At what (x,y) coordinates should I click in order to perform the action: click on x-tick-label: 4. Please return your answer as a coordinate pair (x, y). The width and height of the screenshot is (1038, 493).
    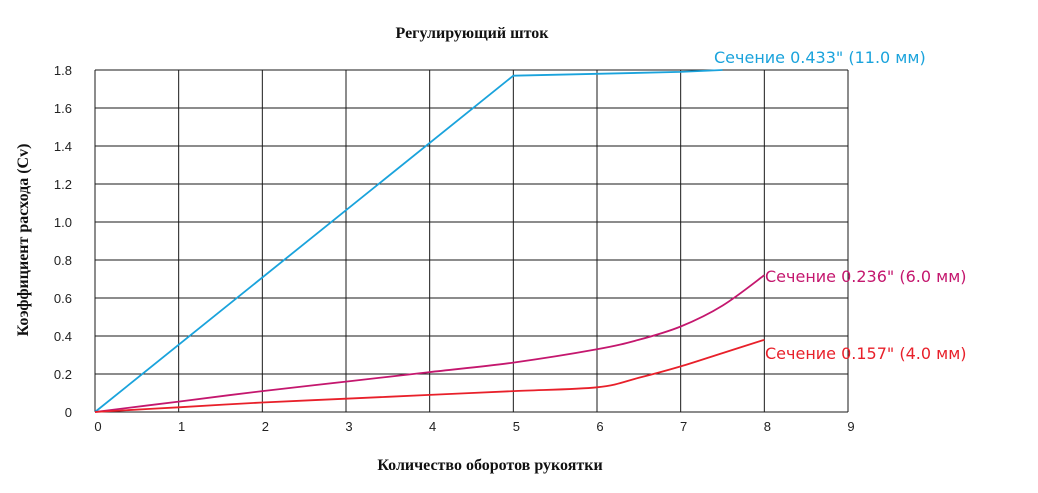
    Looking at the image, I should click on (432, 426).